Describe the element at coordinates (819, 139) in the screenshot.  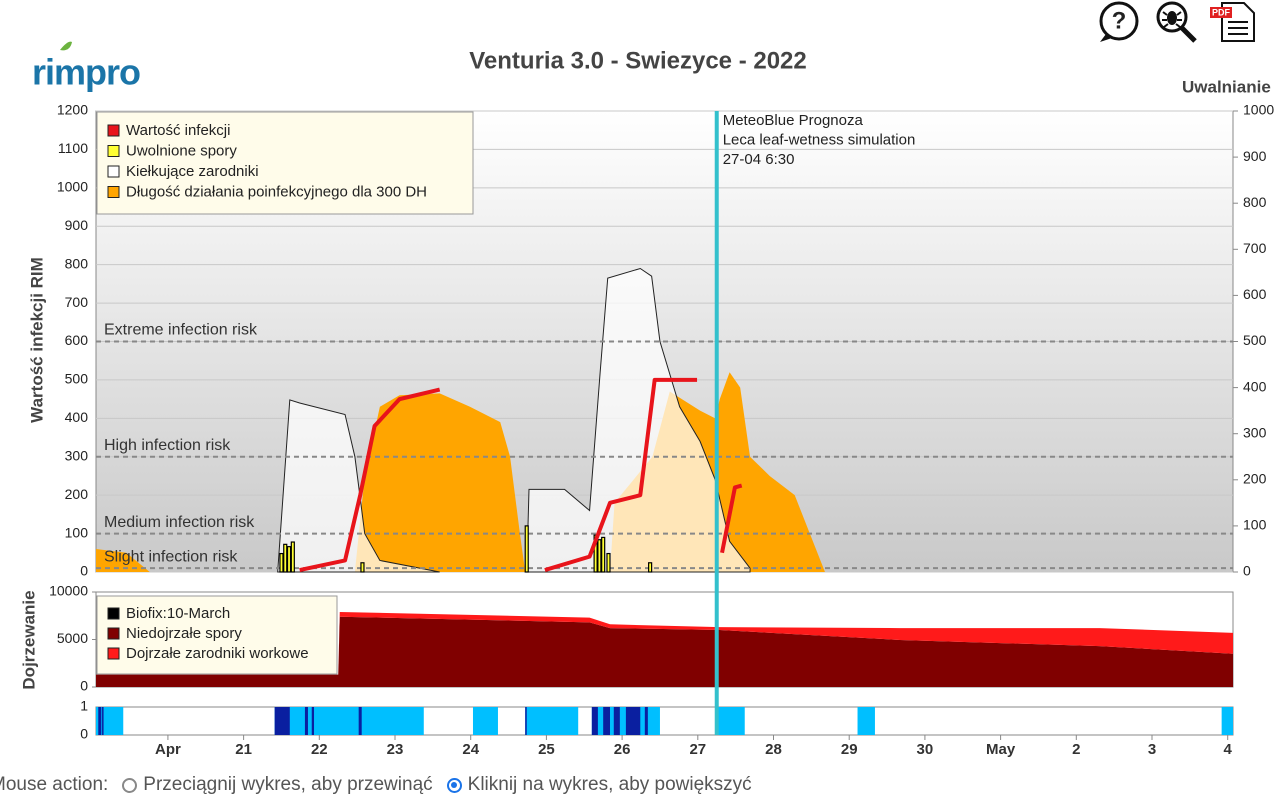
I see `forecast-note: Leca leaf-wetness simulation` at that location.